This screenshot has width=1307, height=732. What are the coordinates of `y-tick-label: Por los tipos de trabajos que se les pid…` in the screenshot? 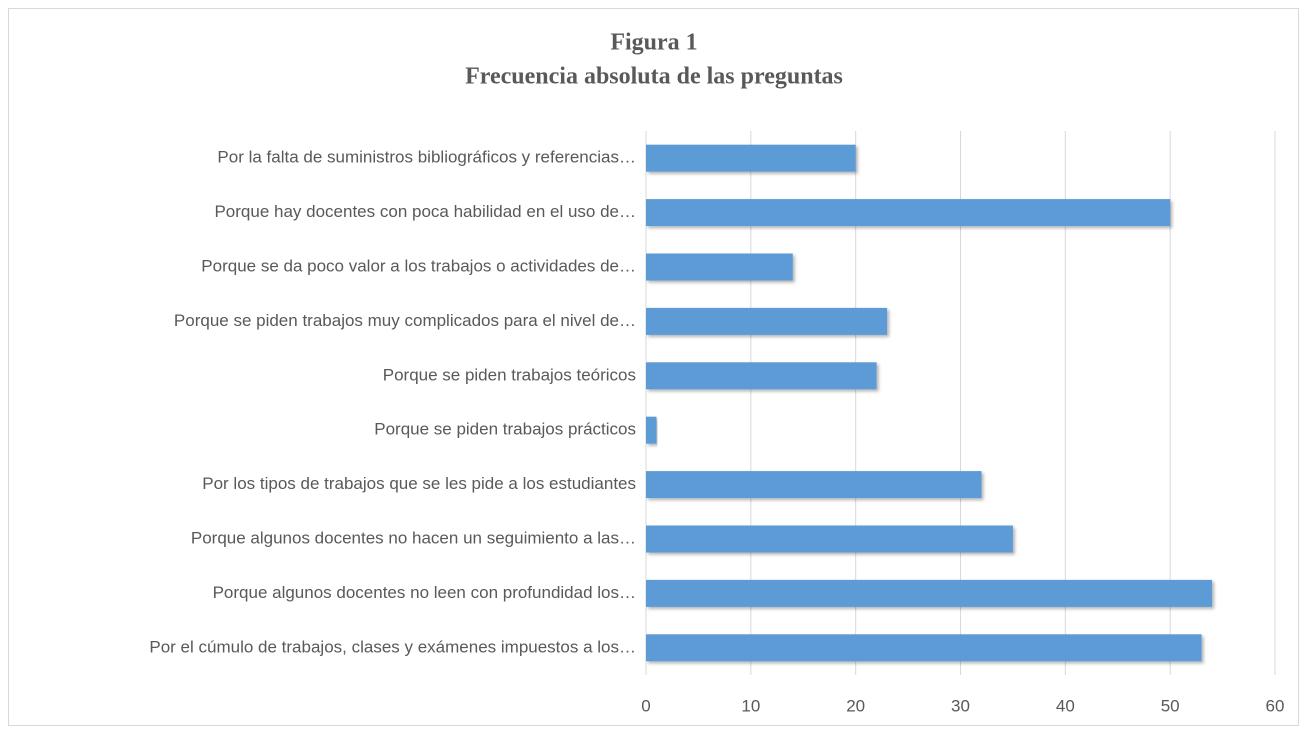 It's located at (419, 483).